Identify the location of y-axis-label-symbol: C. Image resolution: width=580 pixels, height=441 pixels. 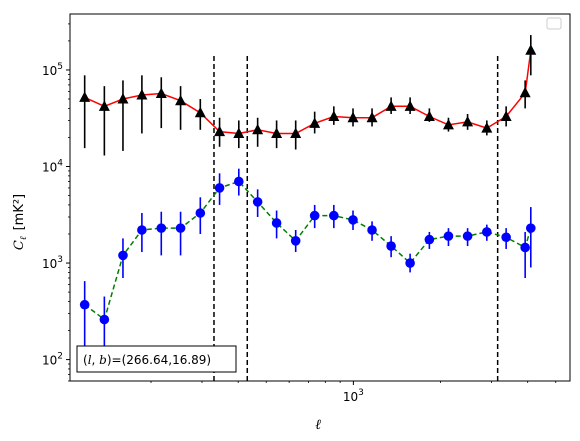
(19, 245).